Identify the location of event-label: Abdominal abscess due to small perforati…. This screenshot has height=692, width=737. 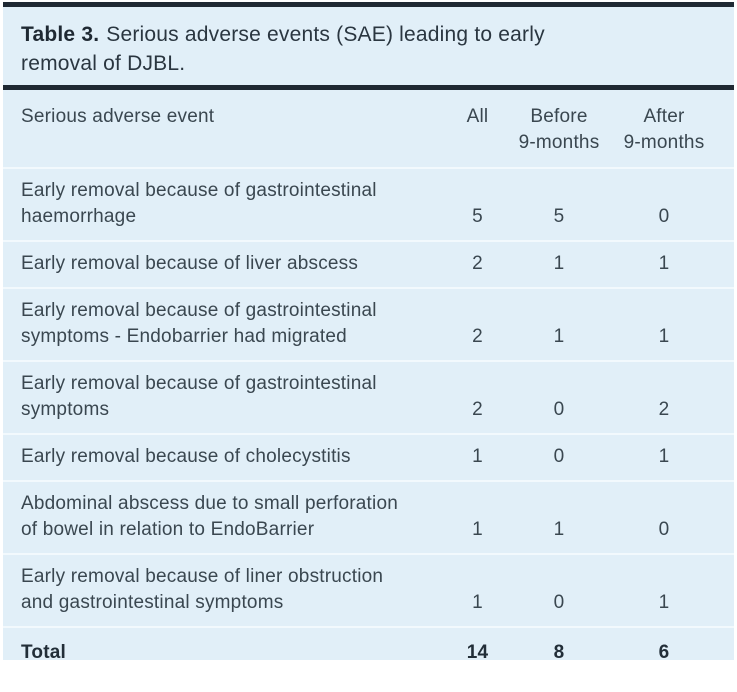
(221, 518).